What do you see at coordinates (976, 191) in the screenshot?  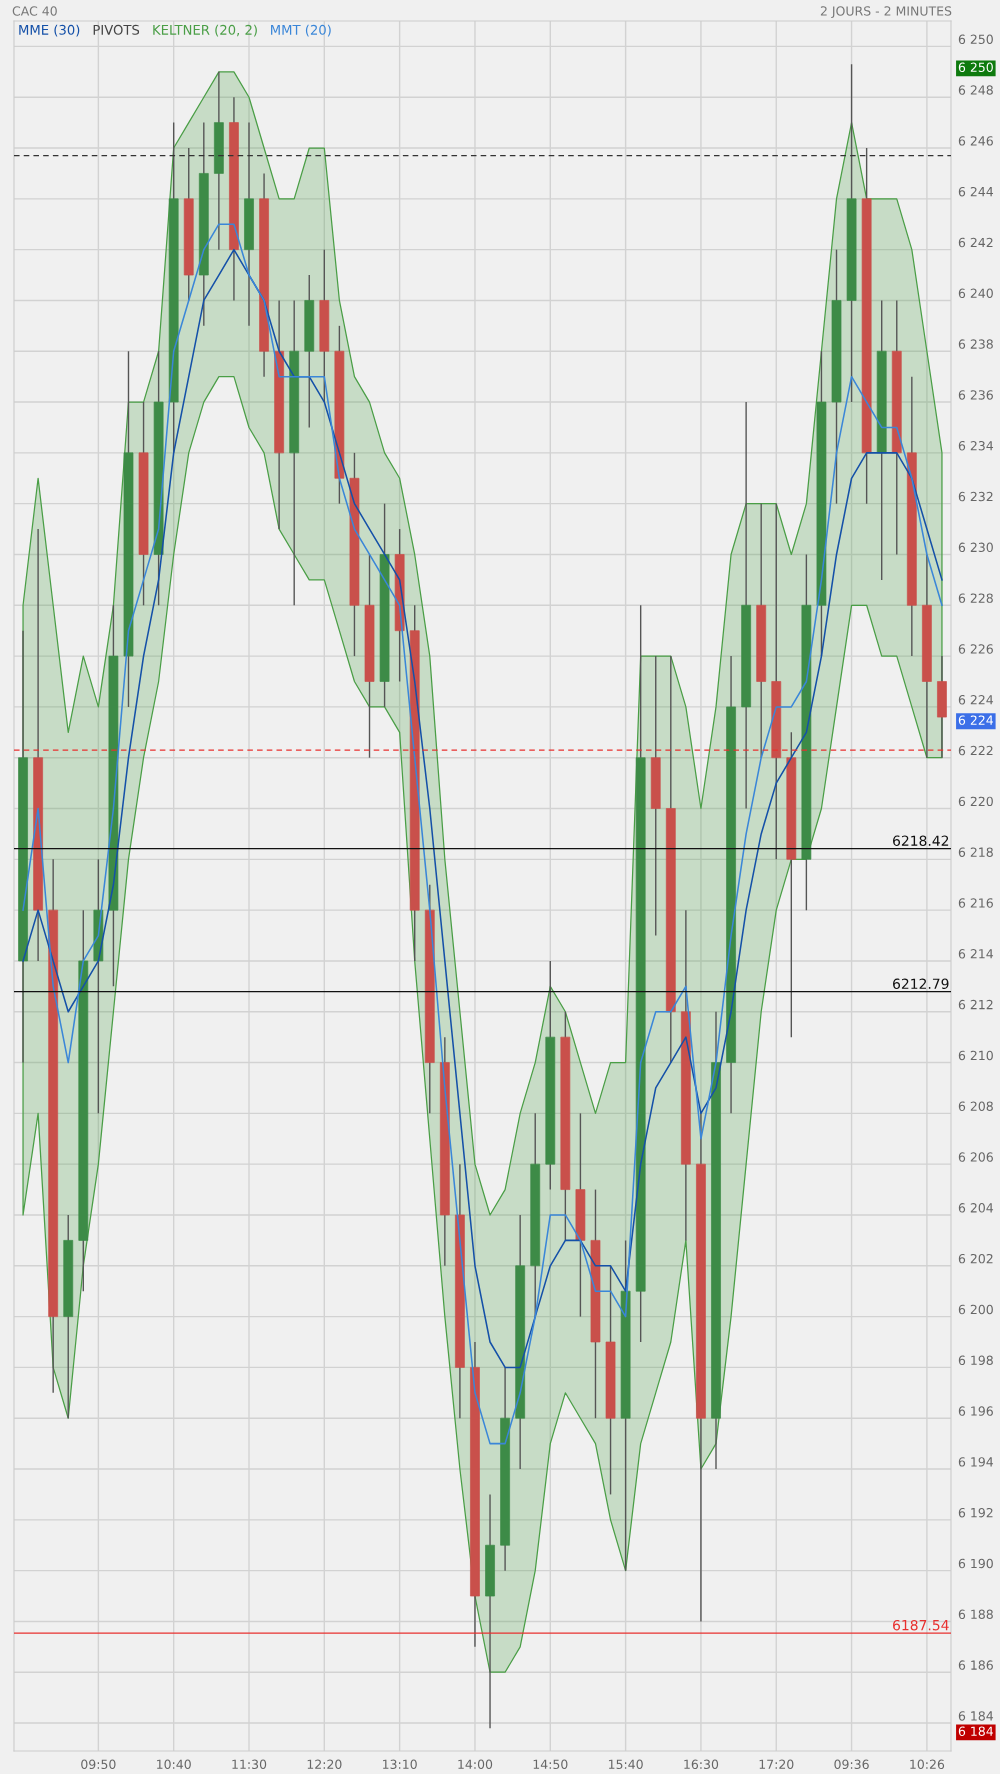 I see `y-tick-label: 6 244` at bounding box center [976, 191].